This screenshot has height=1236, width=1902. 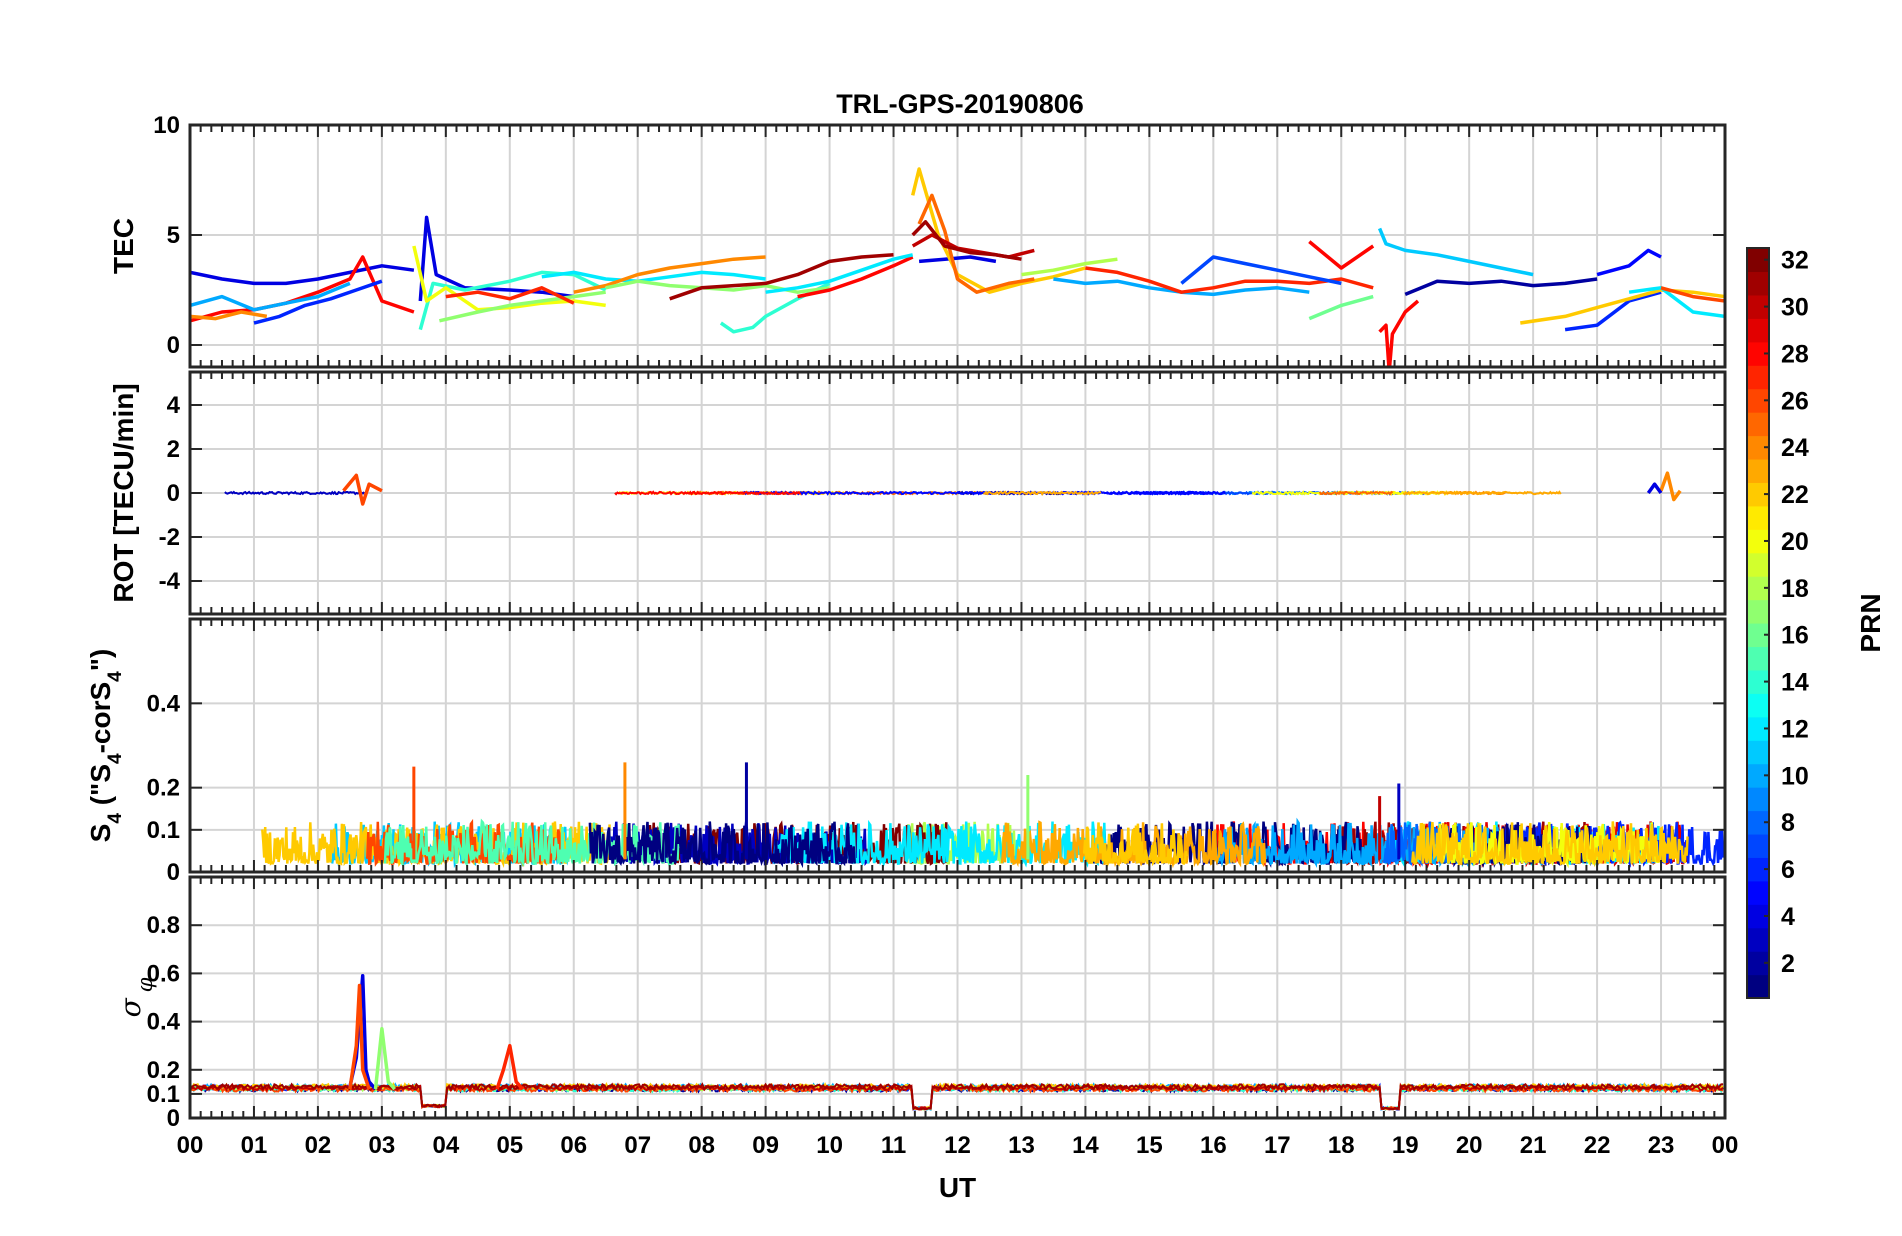 I want to click on y-tick-label: 0.1, so click(x=163, y=830).